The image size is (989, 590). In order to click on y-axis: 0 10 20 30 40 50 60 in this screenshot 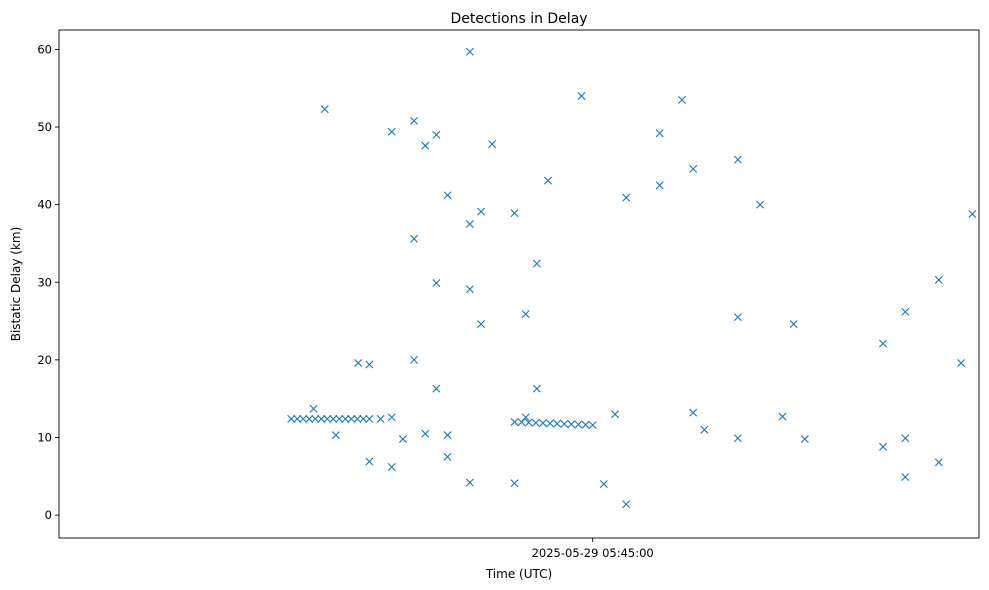, I will do `click(48, 282)`.